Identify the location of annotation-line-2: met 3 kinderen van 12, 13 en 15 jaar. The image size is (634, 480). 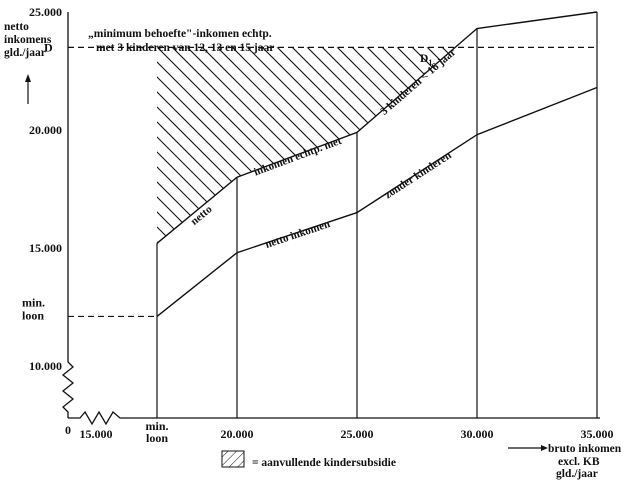
(185, 48).